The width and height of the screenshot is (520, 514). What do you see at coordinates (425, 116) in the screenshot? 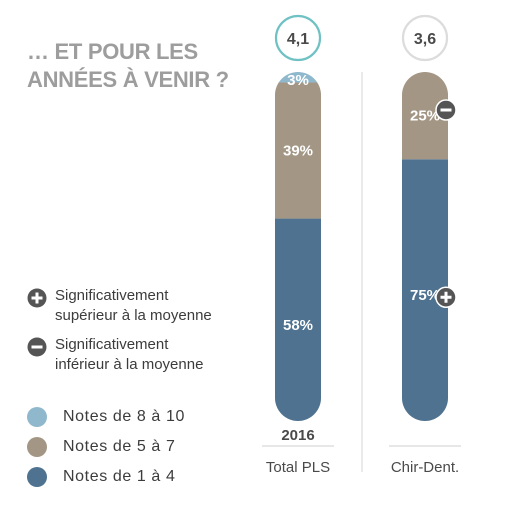
I see `data-label-chir-dent-notes-de-5-a-7: 25%` at bounding box center [425, 116].